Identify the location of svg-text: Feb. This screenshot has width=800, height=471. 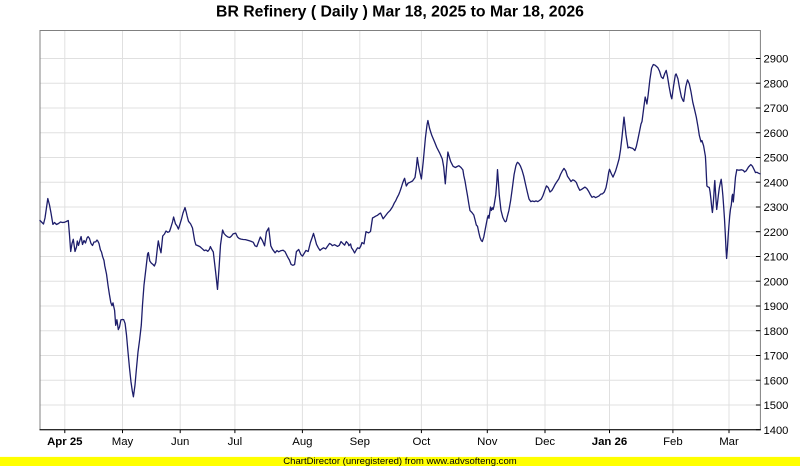
(673, 442).